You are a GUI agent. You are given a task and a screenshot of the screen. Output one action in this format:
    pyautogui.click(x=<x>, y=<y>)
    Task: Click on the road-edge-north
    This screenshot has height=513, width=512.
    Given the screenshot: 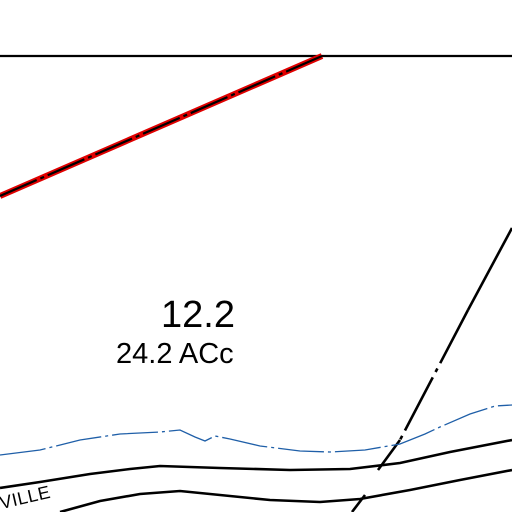 What is the action you would take?
    pyautogui.click(x=256, y=464)
    